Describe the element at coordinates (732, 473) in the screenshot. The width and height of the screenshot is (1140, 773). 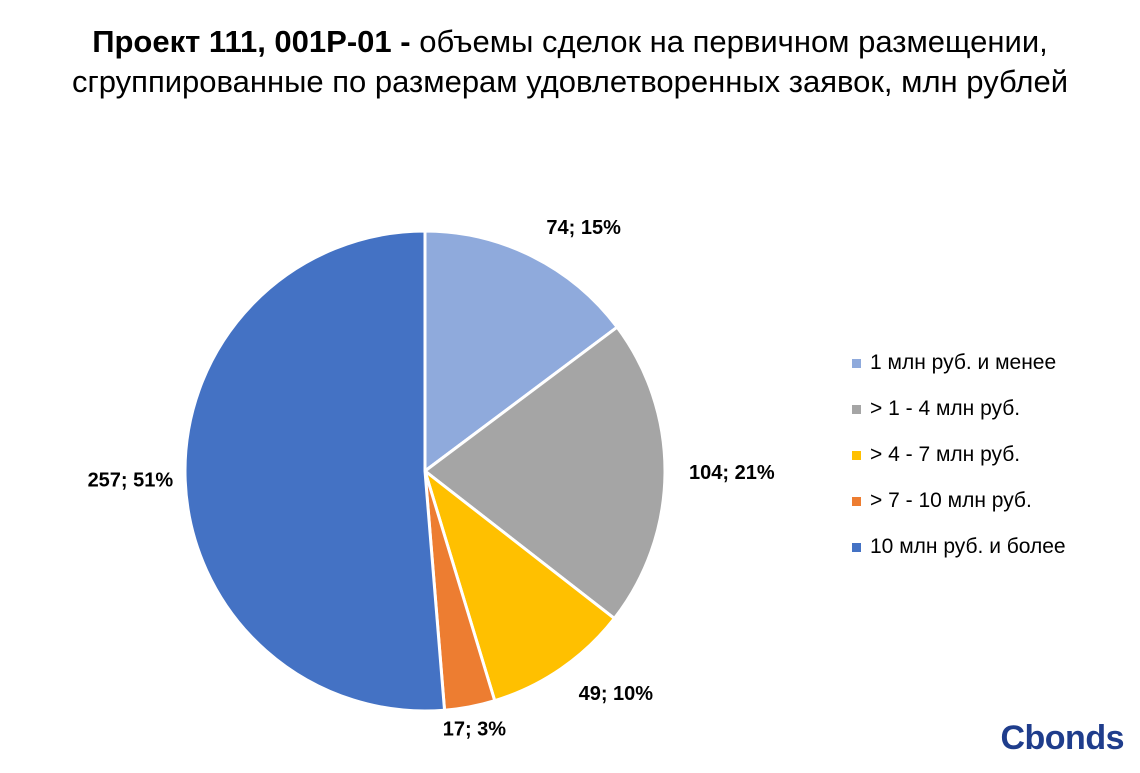
I see `data-label: 104; 21%` at that location.